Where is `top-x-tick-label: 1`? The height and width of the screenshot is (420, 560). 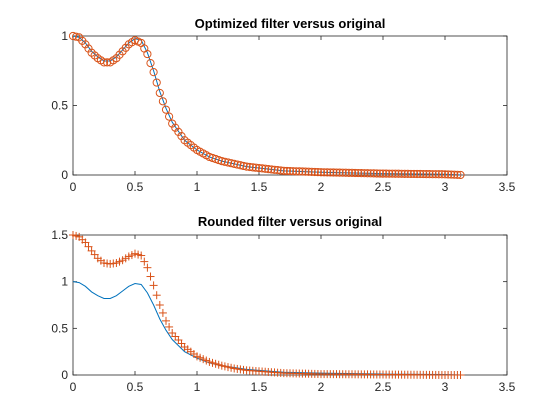 top-x-tick-label: 1 is located at coordinates (197, 187).